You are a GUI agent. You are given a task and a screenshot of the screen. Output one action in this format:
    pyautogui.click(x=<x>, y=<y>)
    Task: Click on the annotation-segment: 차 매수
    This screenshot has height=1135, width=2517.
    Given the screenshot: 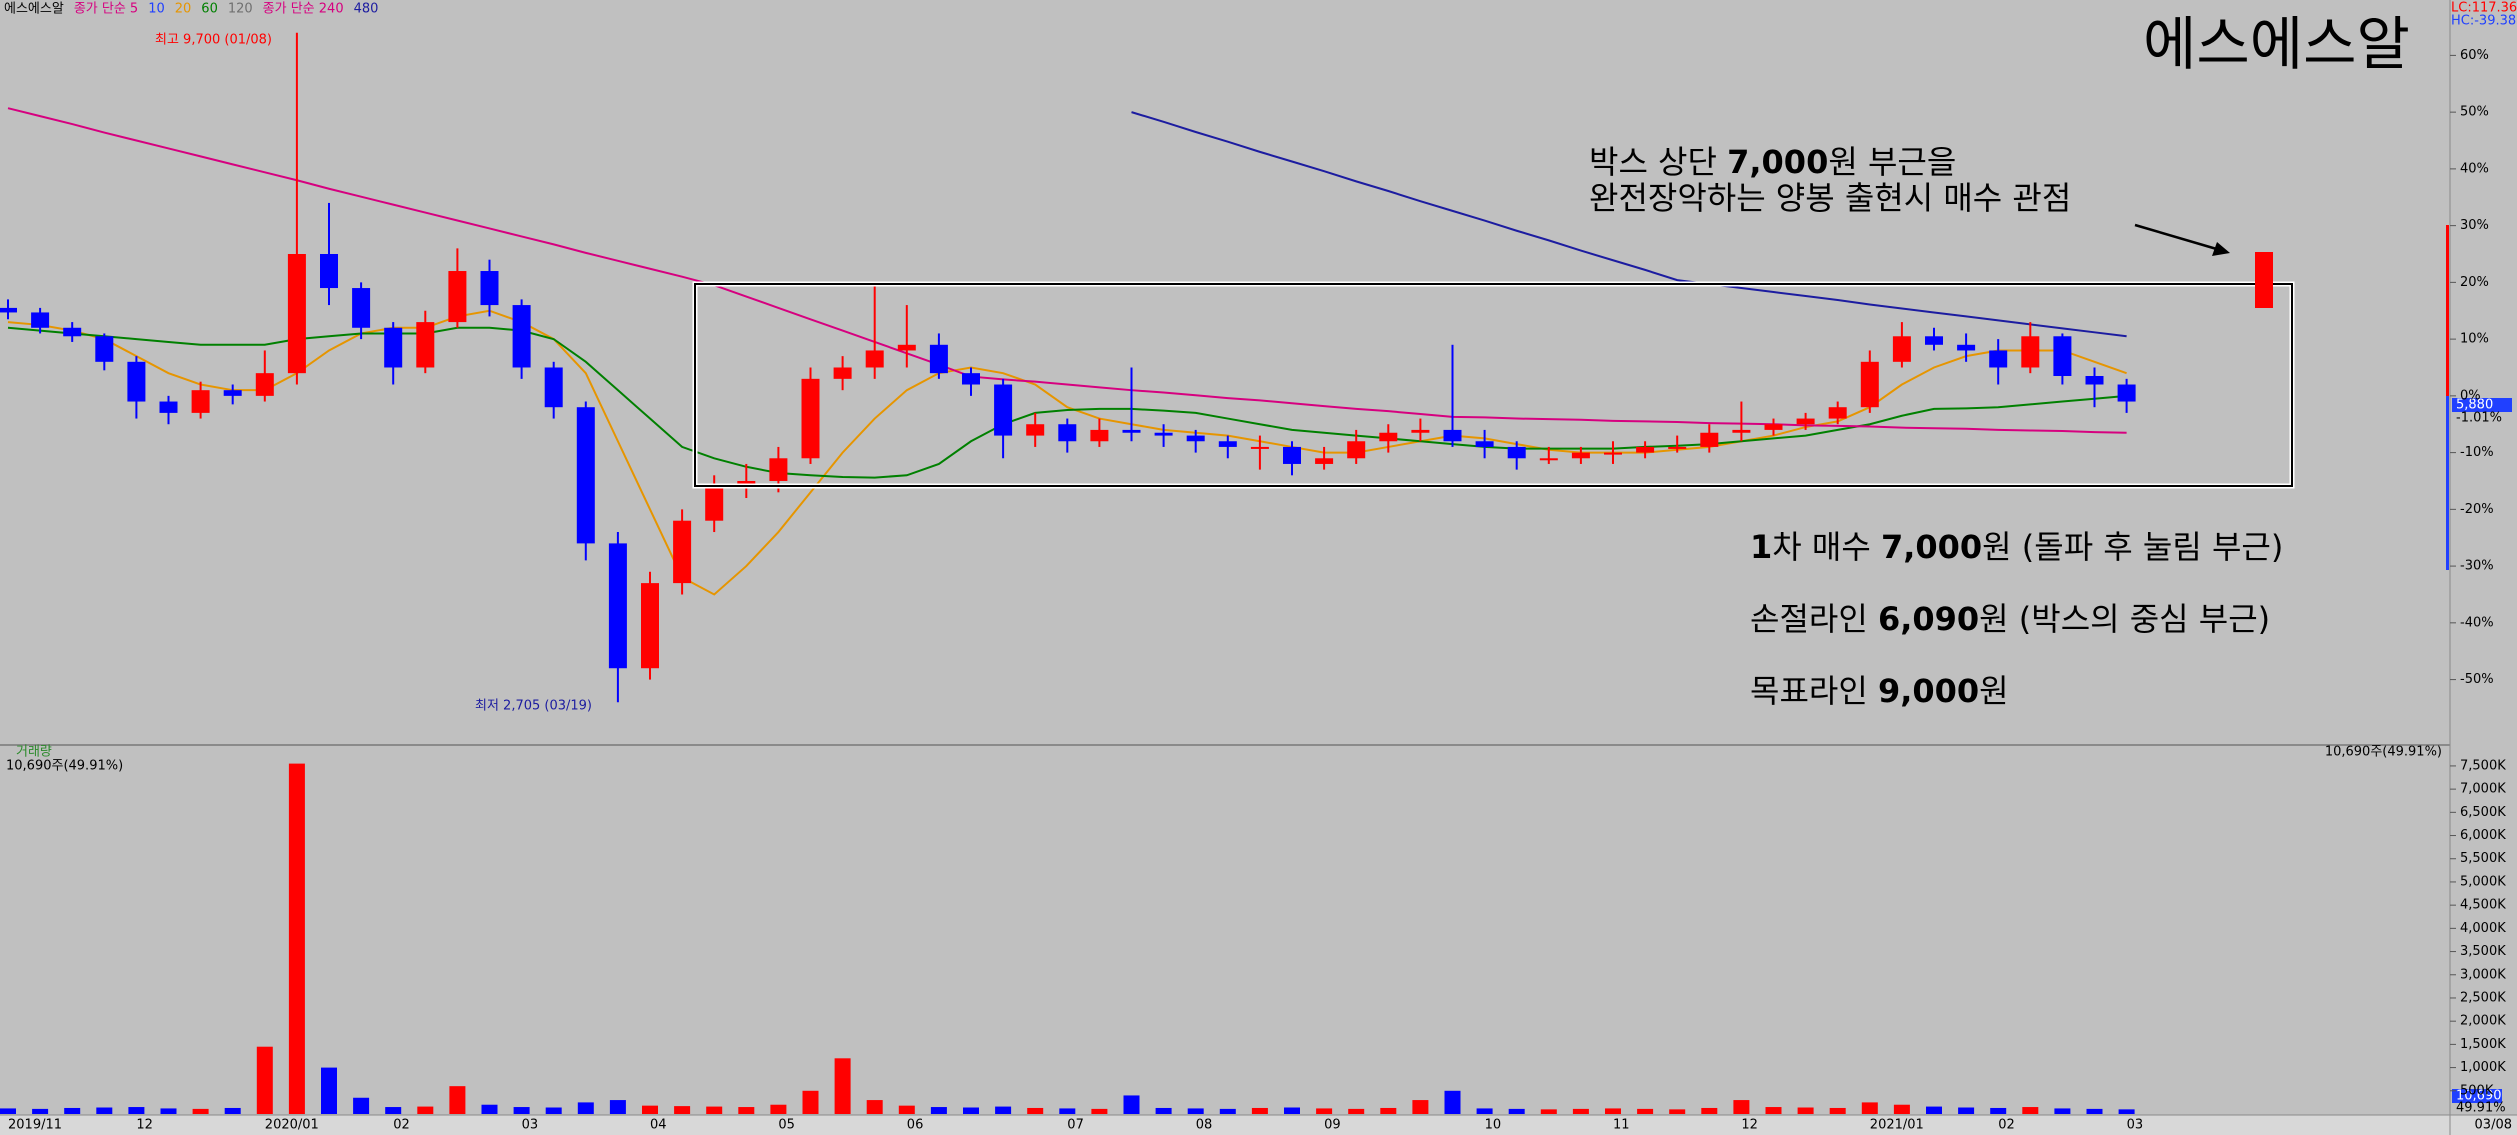 What is the action you would take?
    pyautogui.click(x=1826, y=547)
    